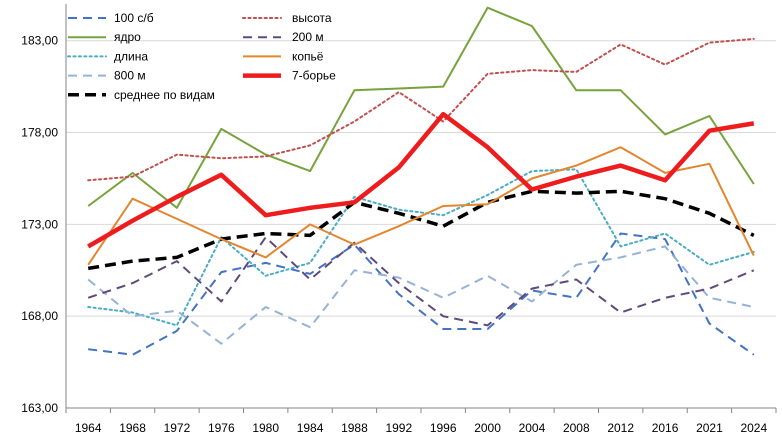  What do you see at coordinates (312, 18) in the screenshot?
I see `legend-label-высота: высота` at bounding box center [312, 18].